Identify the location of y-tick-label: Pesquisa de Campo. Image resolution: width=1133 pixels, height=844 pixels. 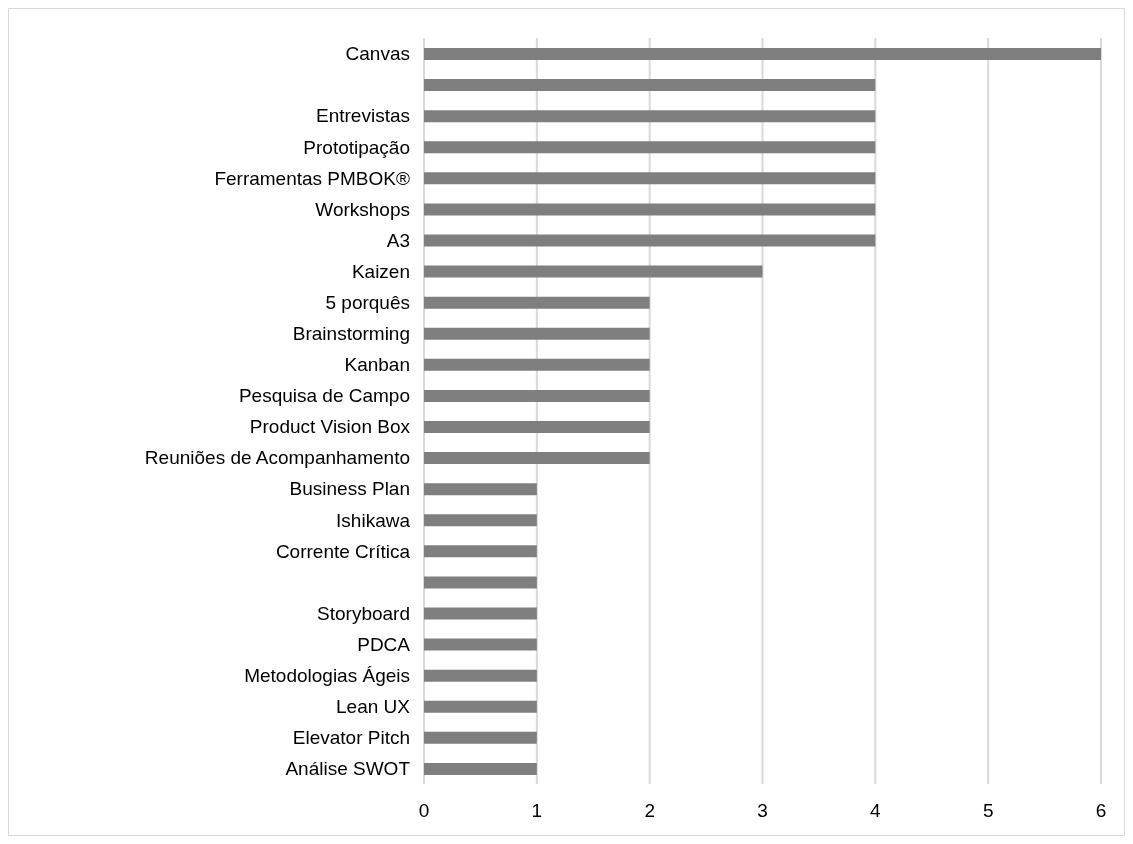
(324, 396).